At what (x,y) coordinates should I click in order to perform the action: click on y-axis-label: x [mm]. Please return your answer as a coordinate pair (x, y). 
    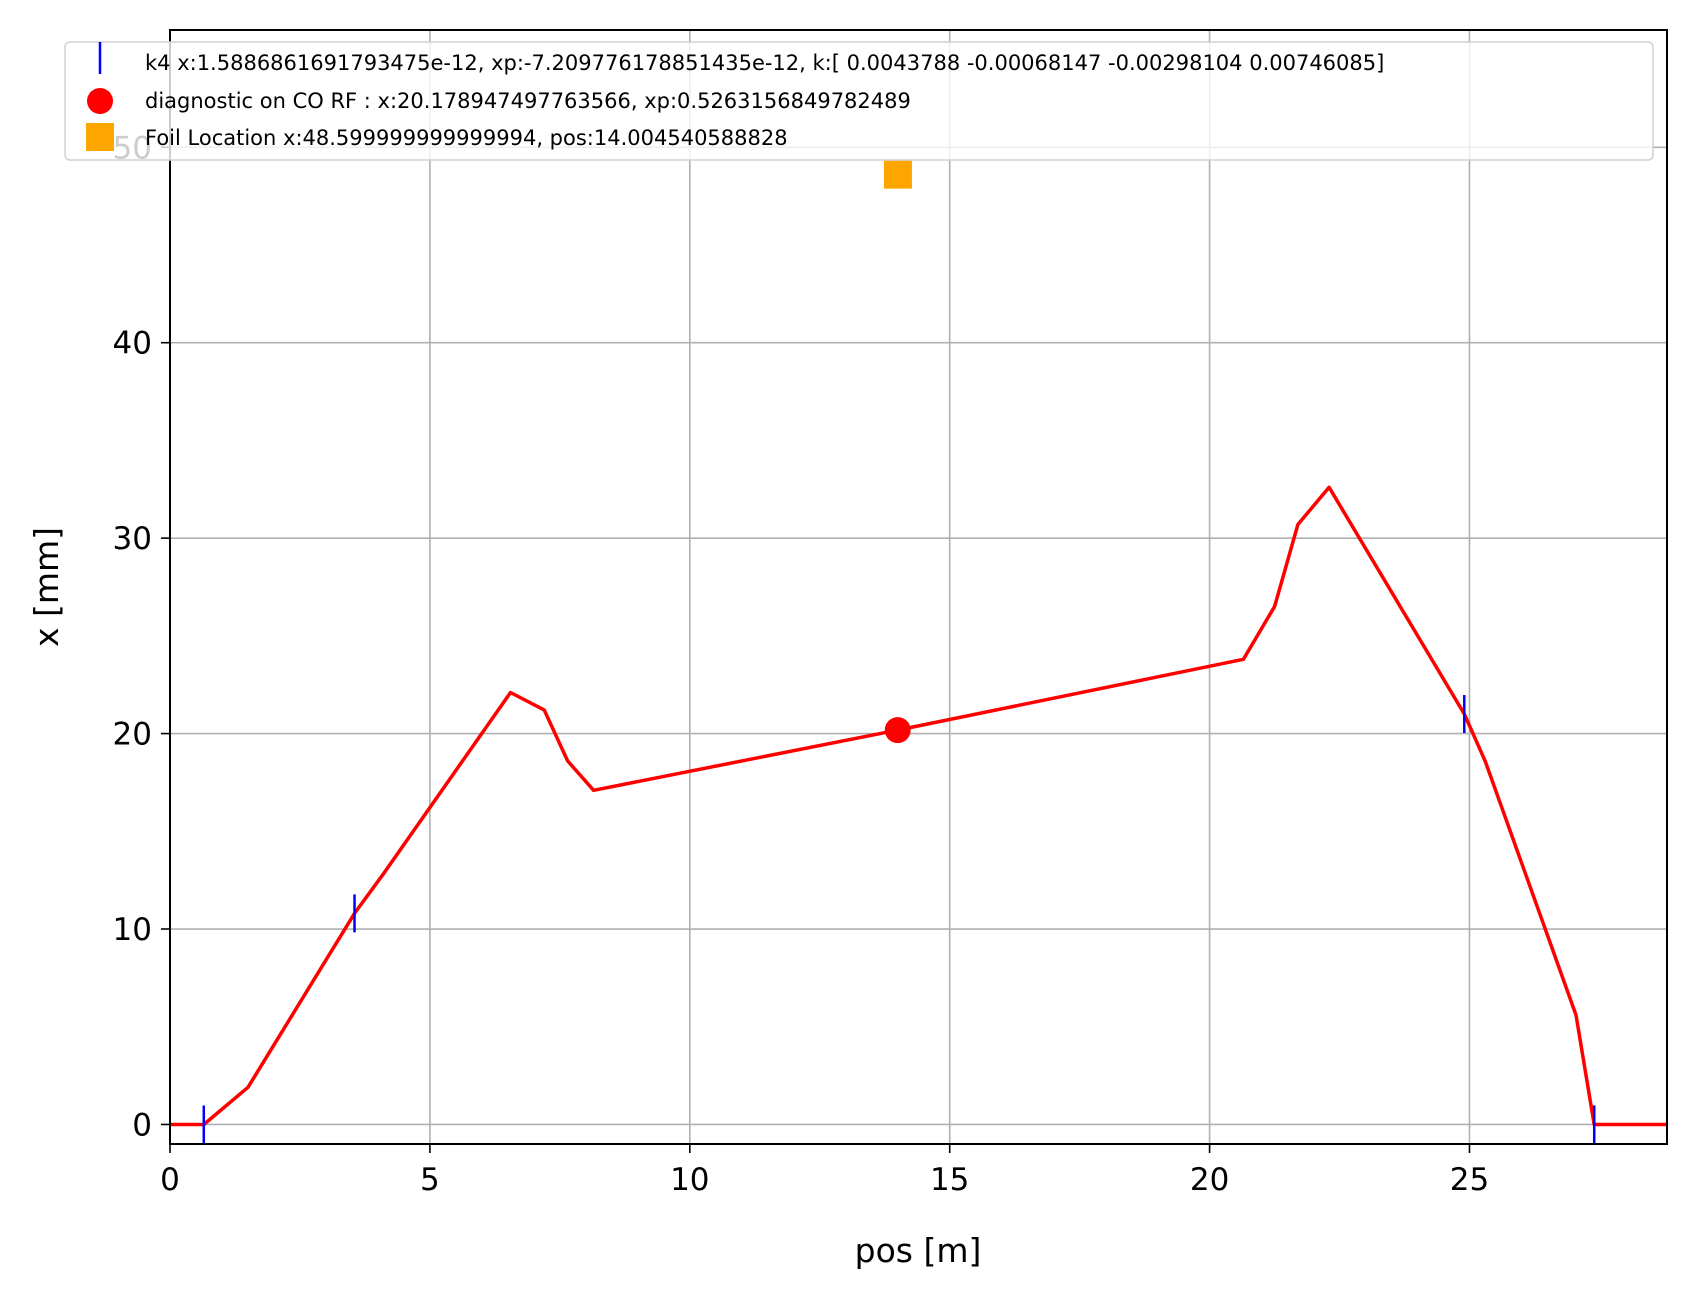
    Looking at the image, I should click on (46, 587).